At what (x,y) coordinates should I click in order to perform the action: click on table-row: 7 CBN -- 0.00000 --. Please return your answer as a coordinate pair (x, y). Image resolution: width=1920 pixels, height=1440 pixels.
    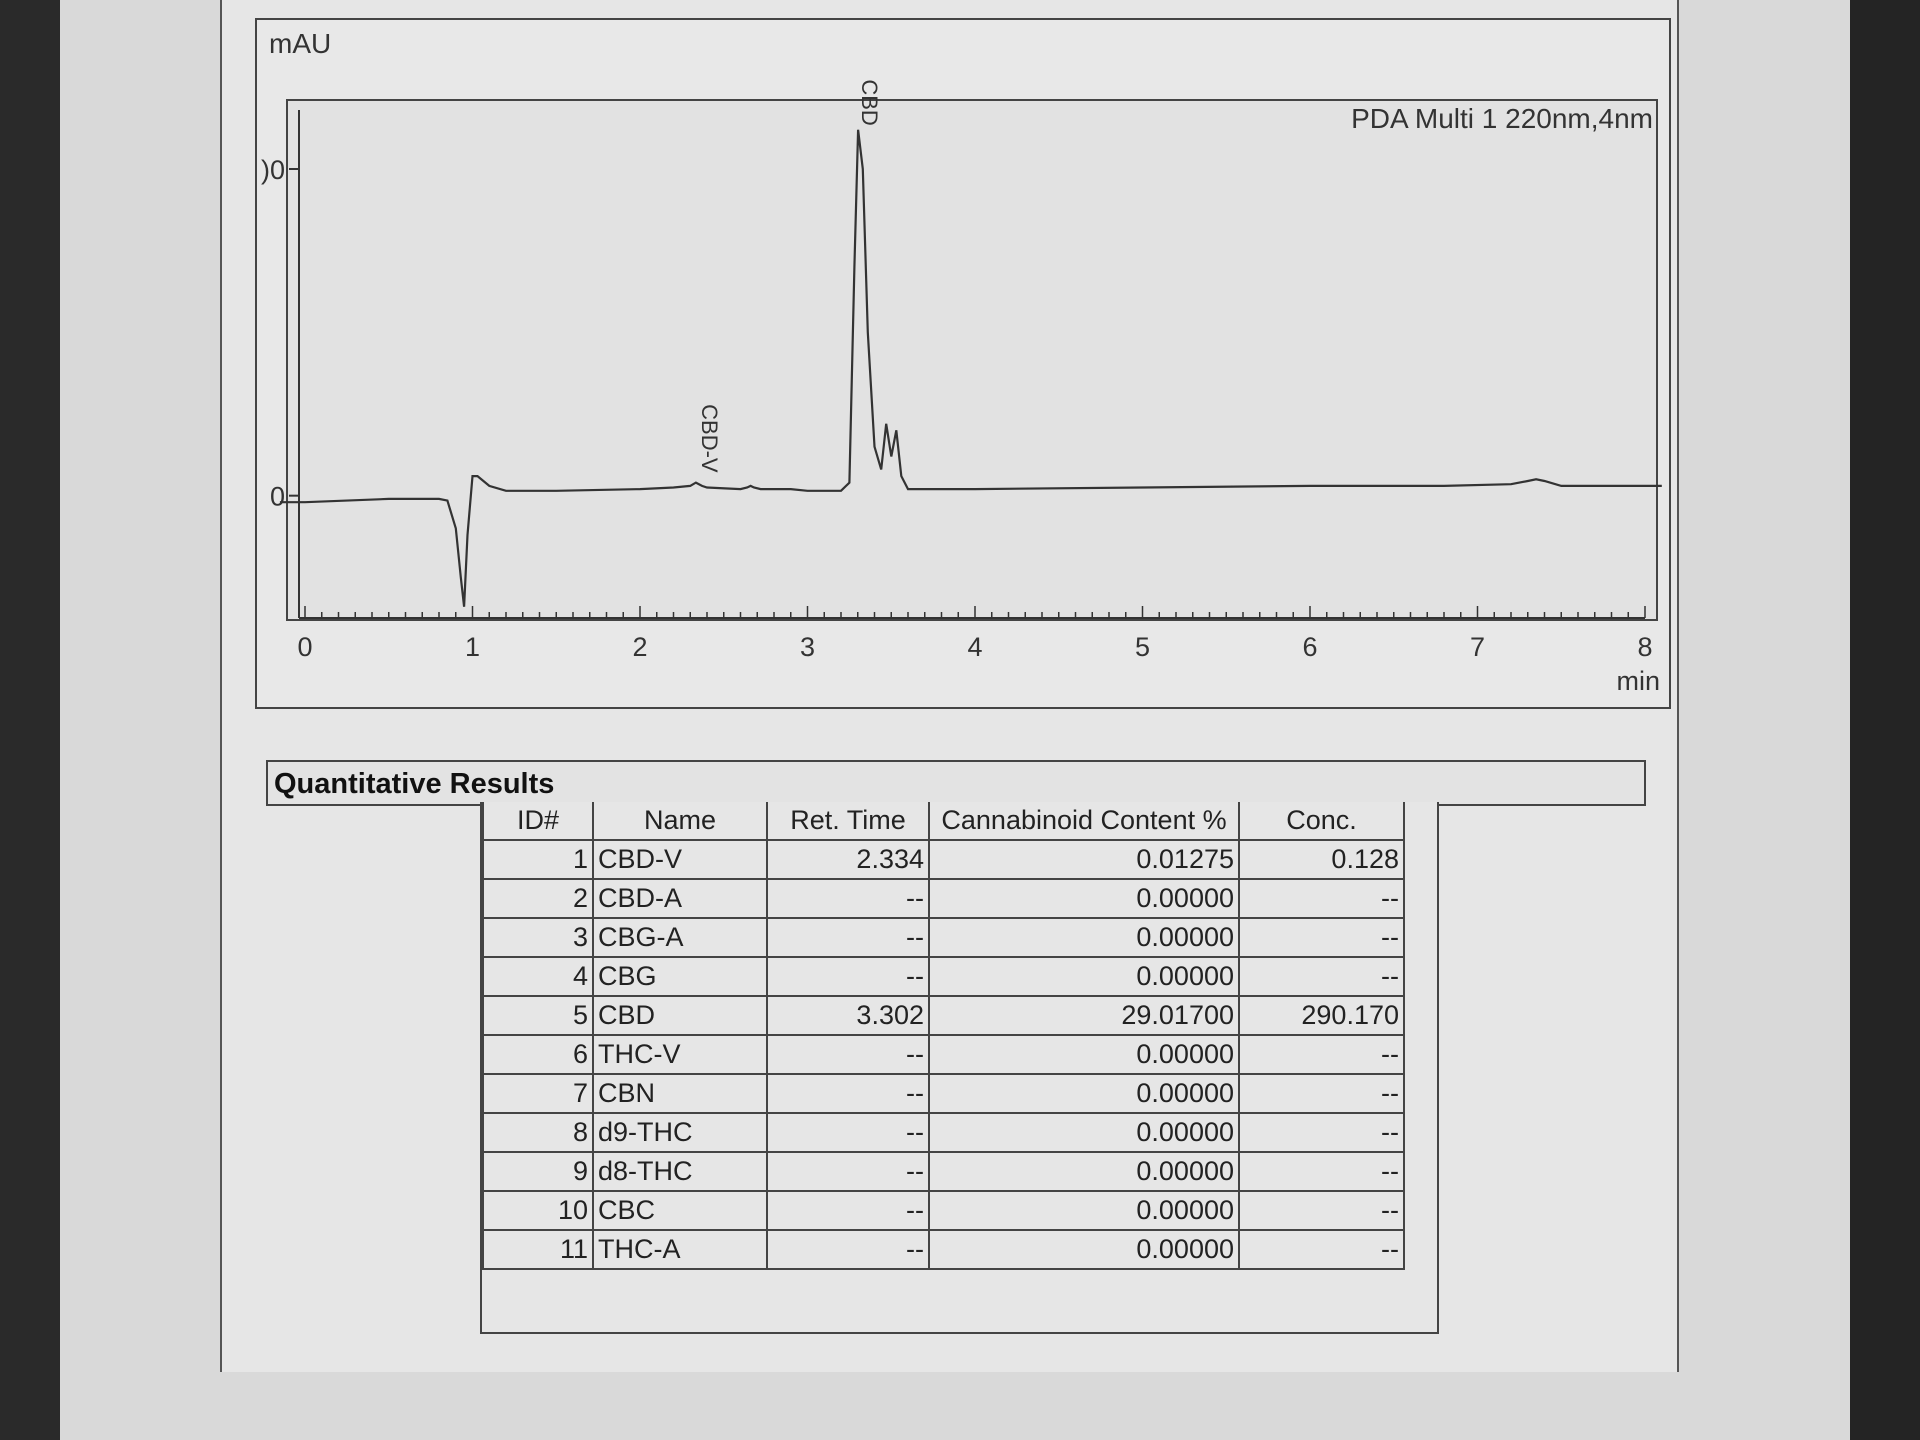
    Looking at the image, I should click on (943, 1093).